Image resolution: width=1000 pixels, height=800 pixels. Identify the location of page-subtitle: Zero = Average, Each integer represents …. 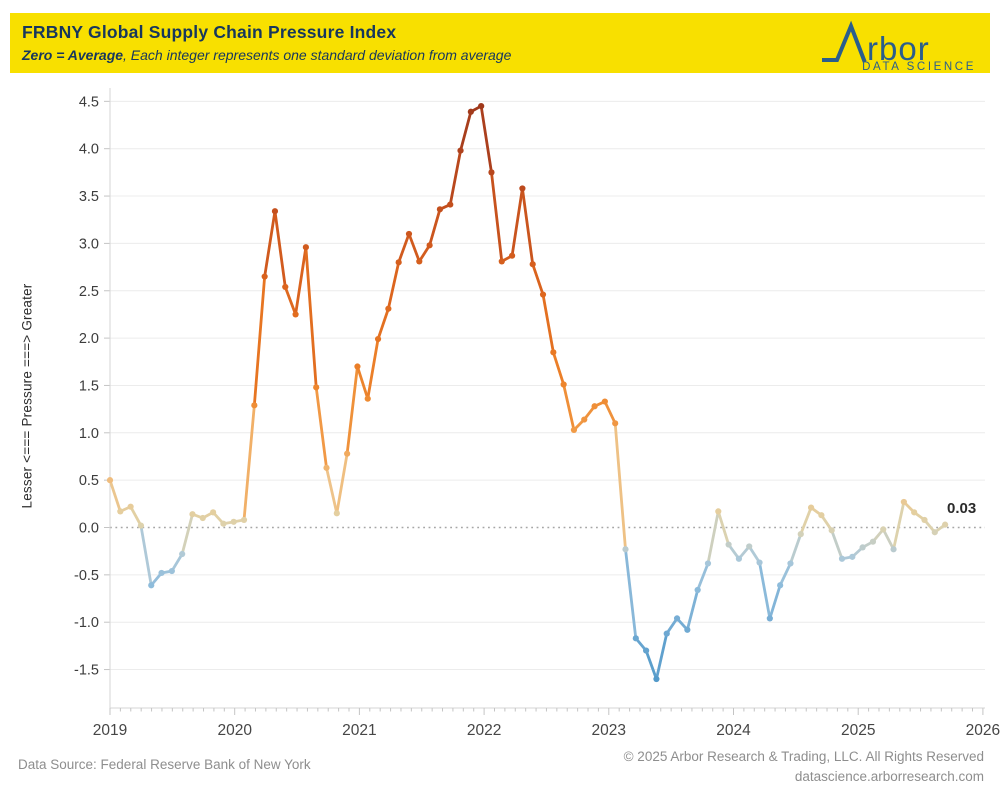
(499, 55).